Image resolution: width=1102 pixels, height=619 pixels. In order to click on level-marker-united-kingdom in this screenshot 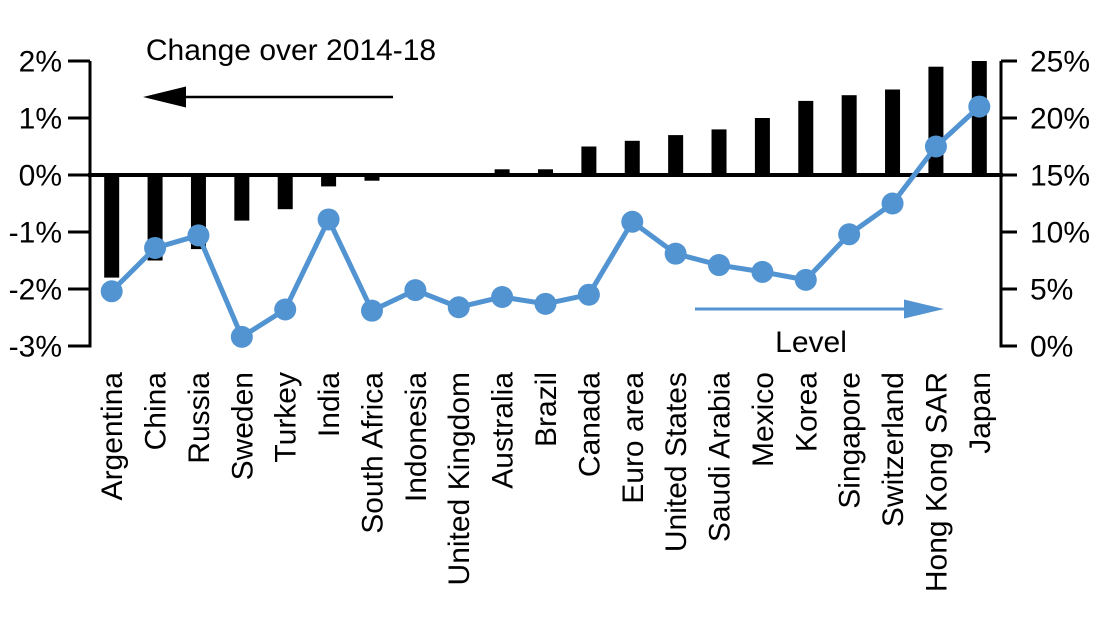, I will do `click(458, 307)`.